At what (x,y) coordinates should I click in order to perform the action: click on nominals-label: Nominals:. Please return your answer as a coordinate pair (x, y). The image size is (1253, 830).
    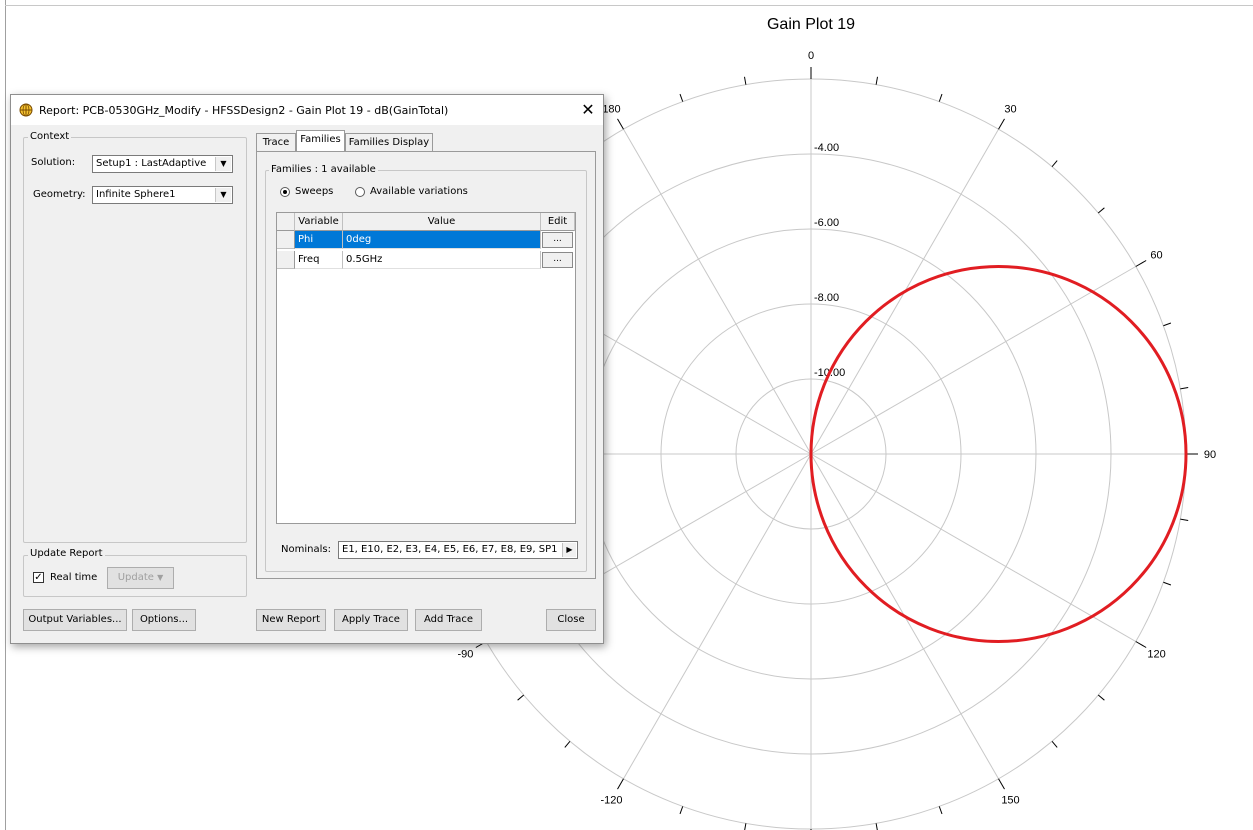
    Looking at the image, I should click on (306, 549).